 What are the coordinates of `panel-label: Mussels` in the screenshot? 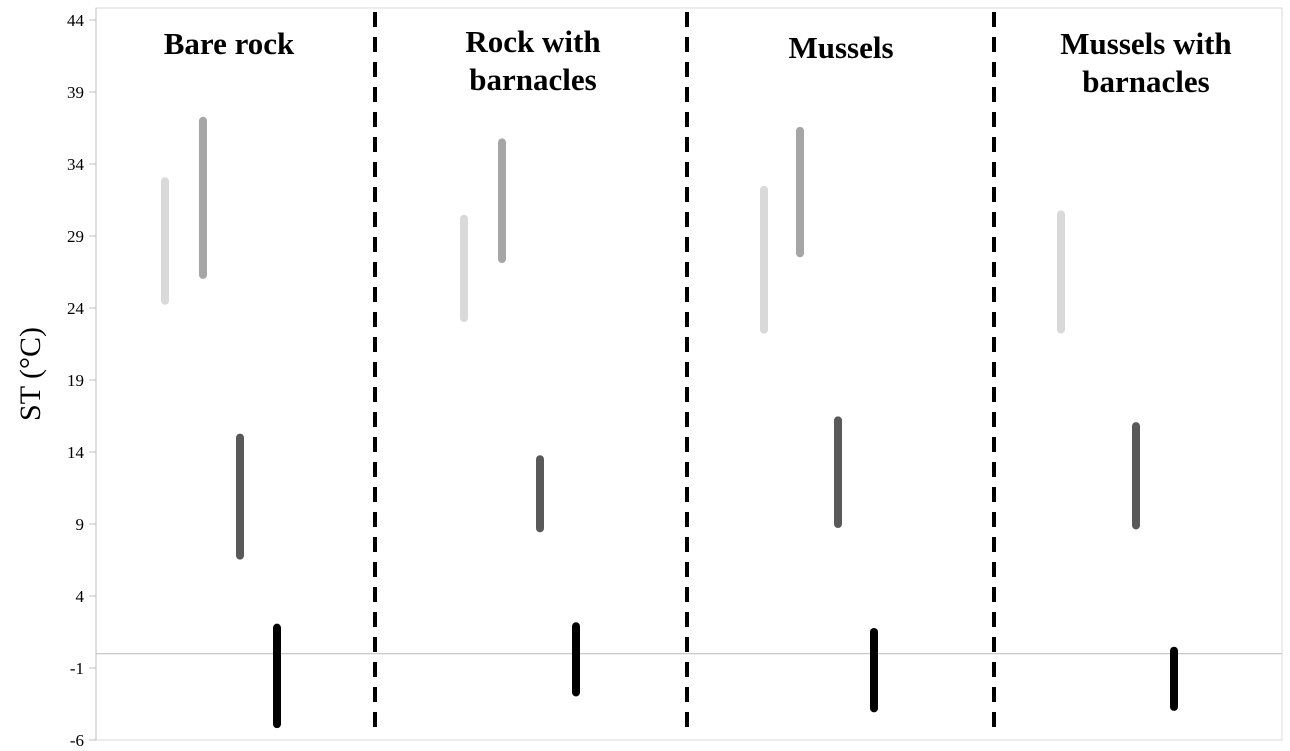 It's located at (840, 47).